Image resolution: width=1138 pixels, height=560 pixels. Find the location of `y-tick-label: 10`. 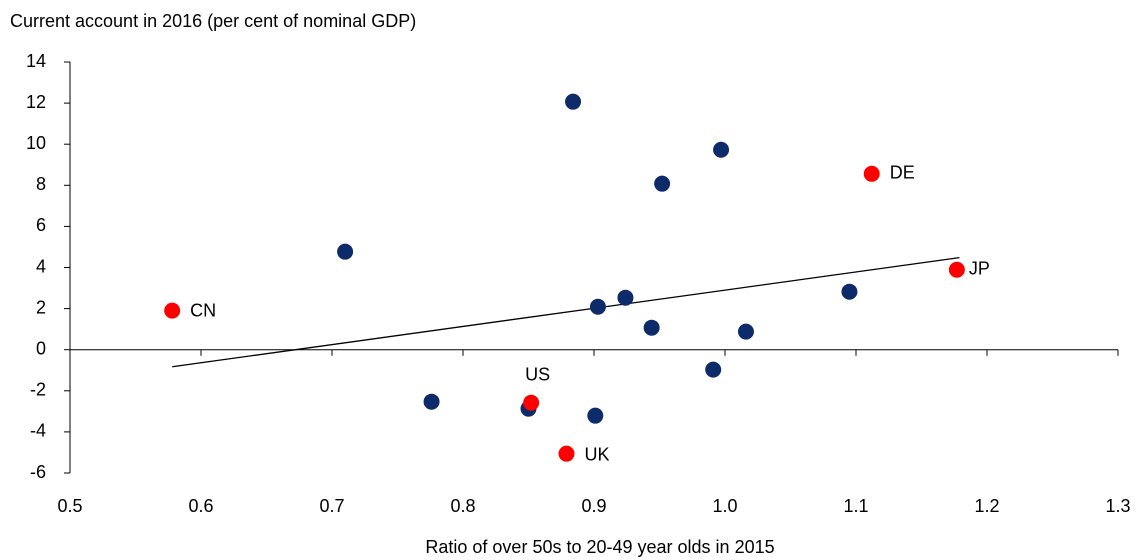

y-tick-label: 10 is located at coordinates (36, 143).